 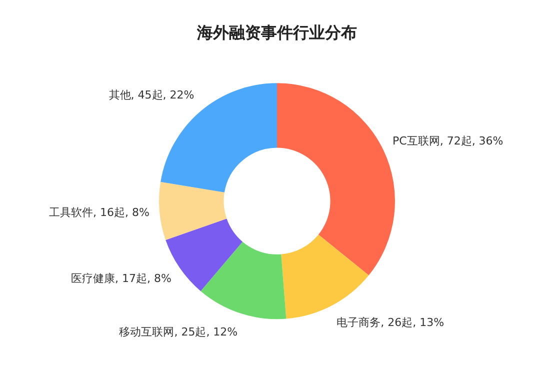 What do you see at coordinates (448, 141) in the screenshot?
I see `slice-label: PC互联网, 72起, 36%` at bounding box center [448, 141].